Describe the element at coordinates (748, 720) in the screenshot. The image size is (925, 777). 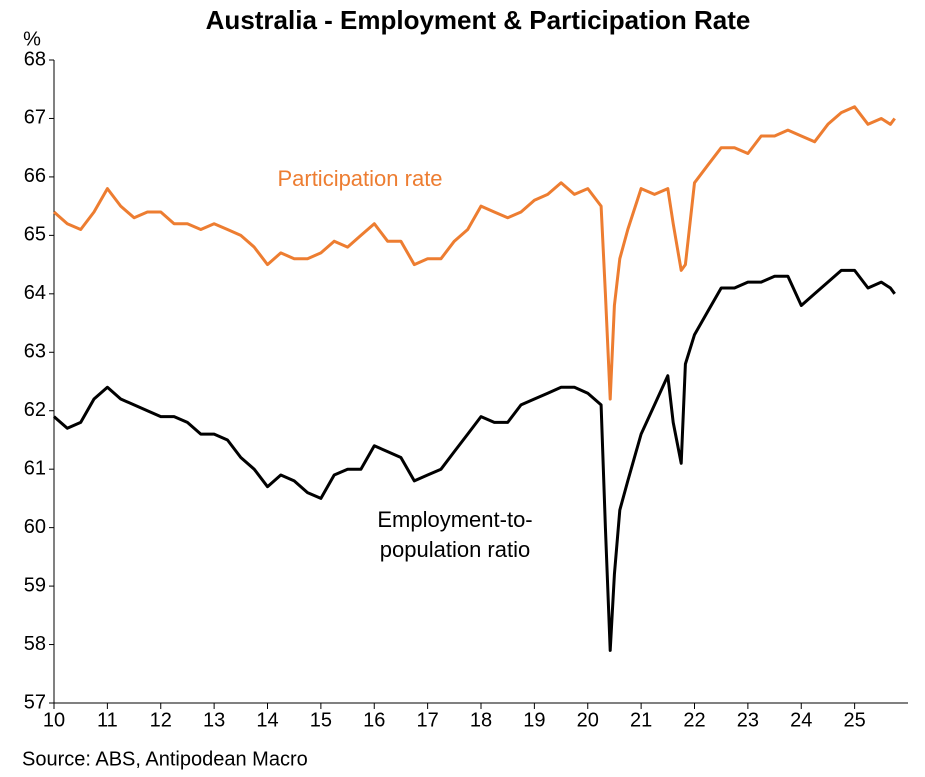
I see `x-tick-label: 23` at that location.